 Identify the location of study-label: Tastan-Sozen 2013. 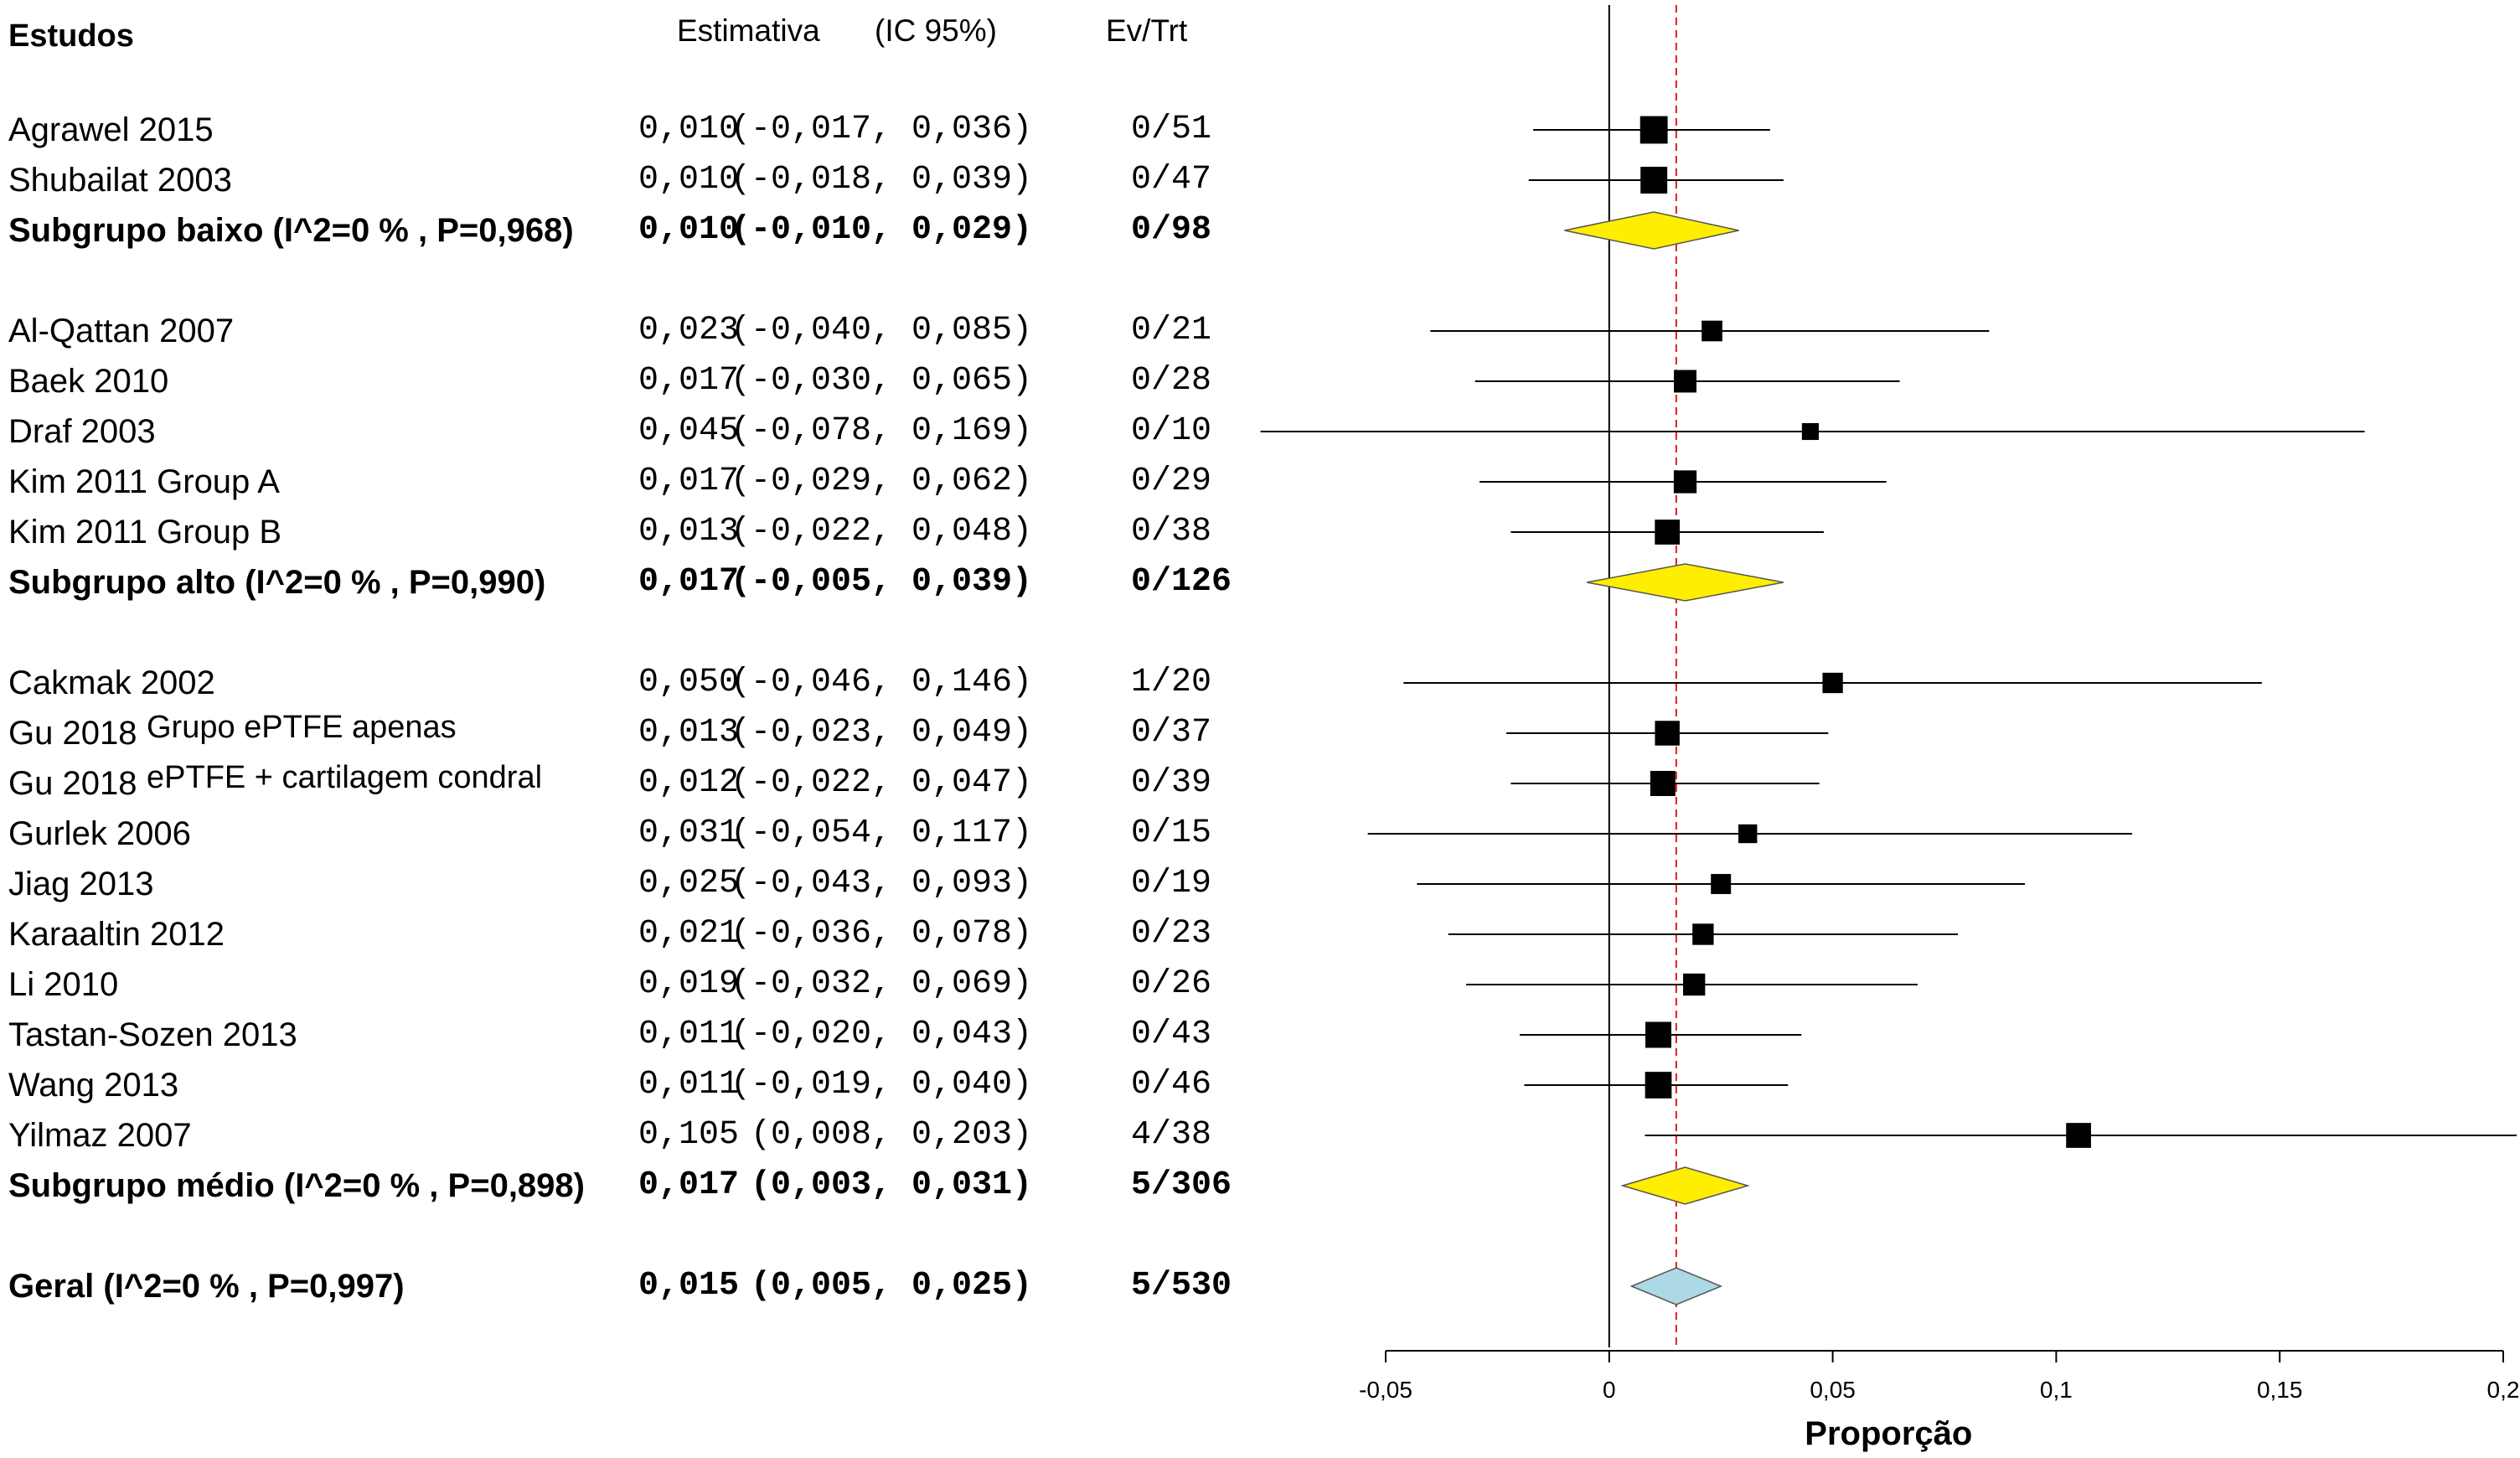
(152, 1034).